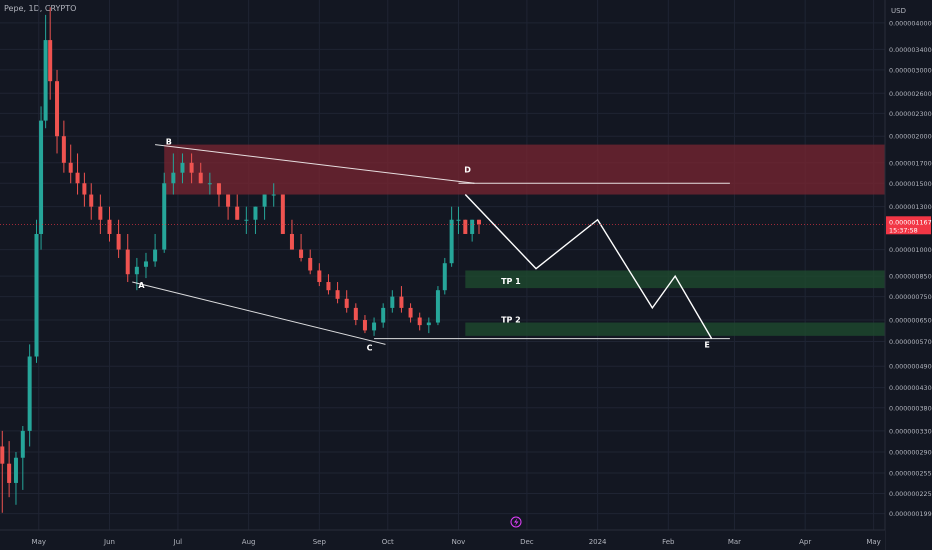 The height and width of the screenshot is (550, 932). Describe the element at coordinates (588, 267) in the screenshot. I see `projection-path` at that location.